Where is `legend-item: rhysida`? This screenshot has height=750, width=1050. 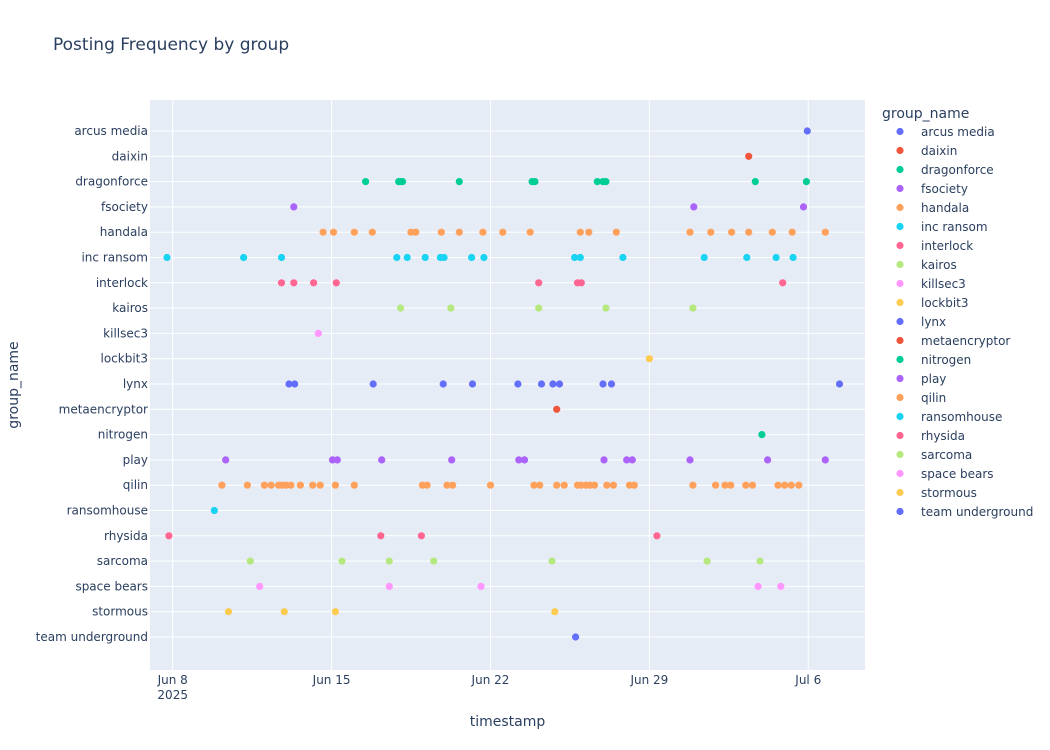
legend-item: rhysida is located at coordinates (943, 436).